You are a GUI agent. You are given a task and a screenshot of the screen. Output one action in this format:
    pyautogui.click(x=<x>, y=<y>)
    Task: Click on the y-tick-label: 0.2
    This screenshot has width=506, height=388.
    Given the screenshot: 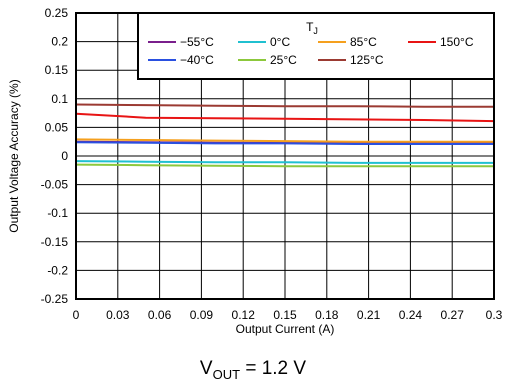 What is the action you would take?
    pyautogui.click(x=59, y=42)
    